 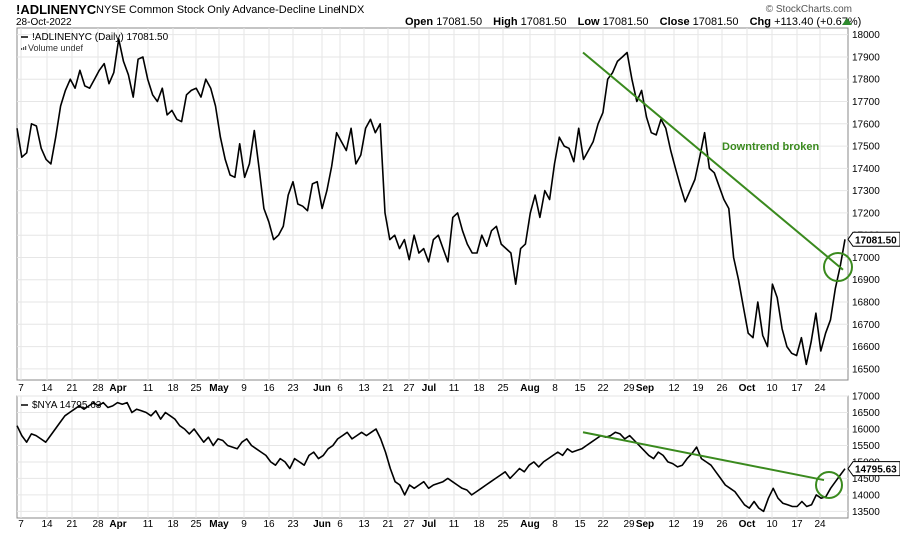 What do you see at coordinates (100, 37) in the screenshot?
I see `panel-title: !ADLINENYC (Daily) 17081.50` at bounding box center [100, 37].